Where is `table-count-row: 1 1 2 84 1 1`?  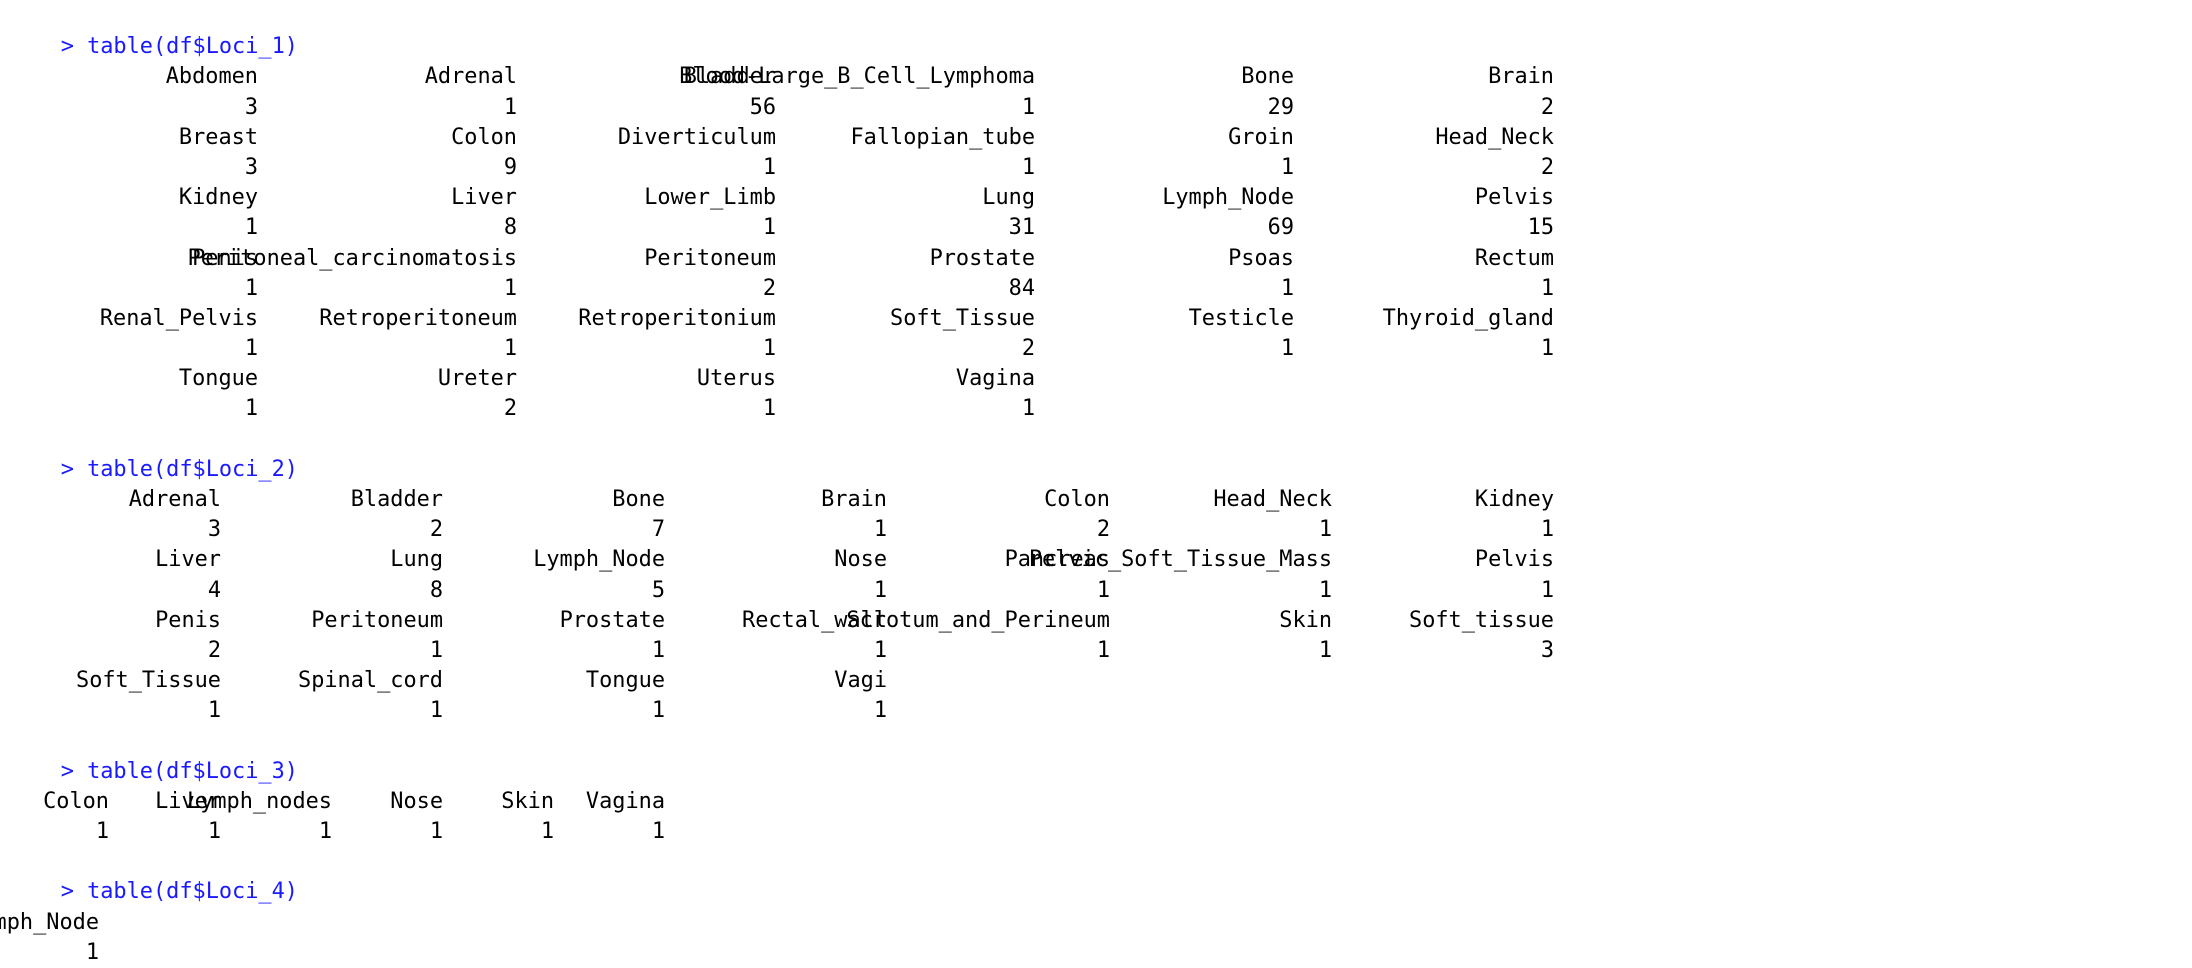 table-count-row: 1 1 2 84 1 1 is located at coordinates (1096, 289).